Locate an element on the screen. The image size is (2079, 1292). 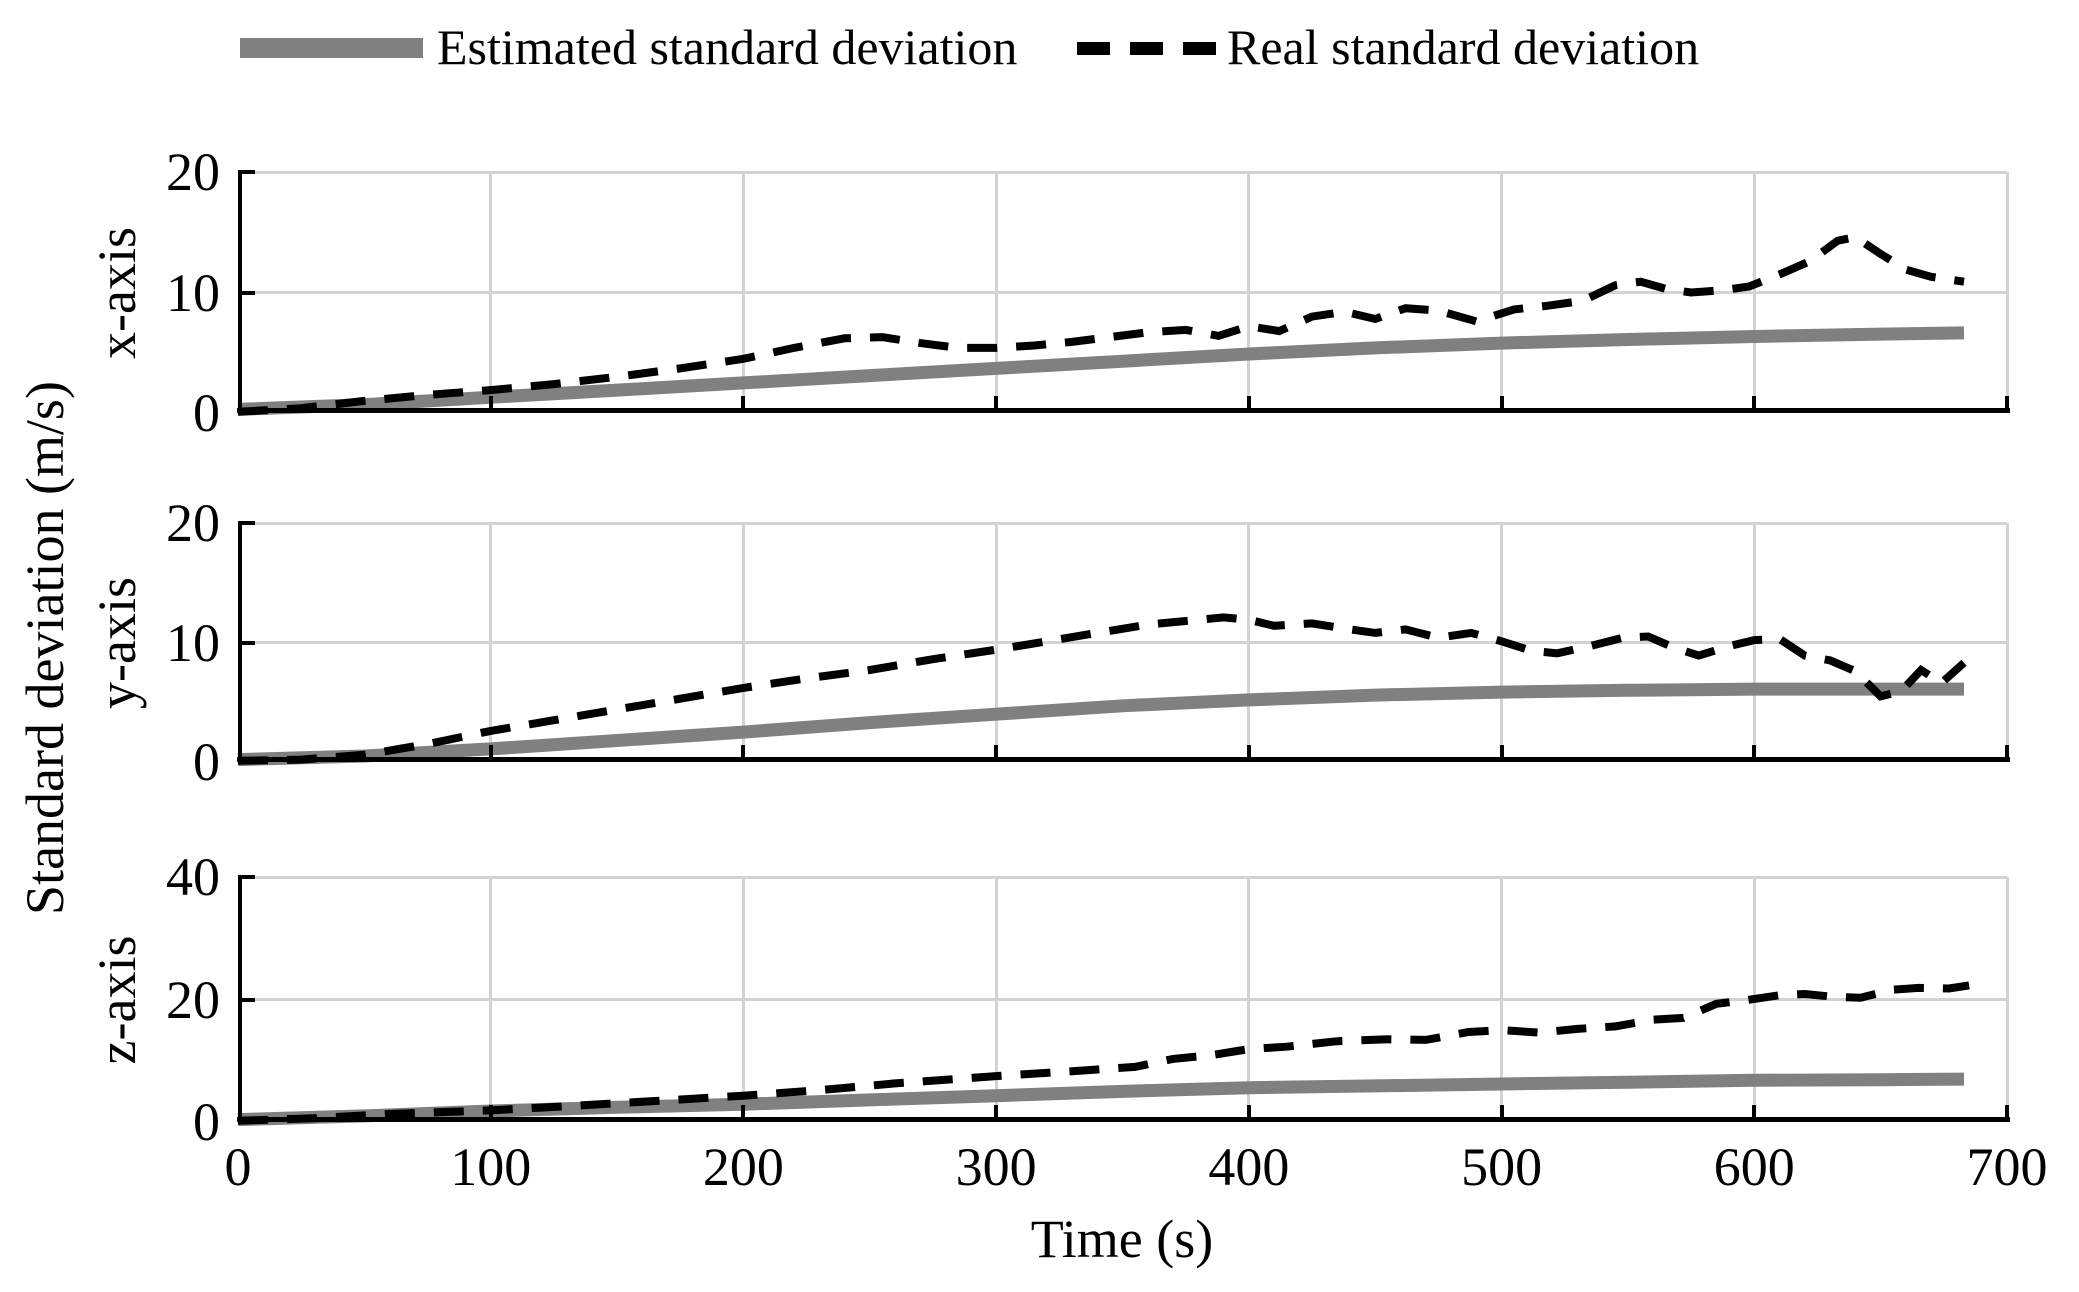
x-tick-label: 400 is located at coordinates (1249, 1167).